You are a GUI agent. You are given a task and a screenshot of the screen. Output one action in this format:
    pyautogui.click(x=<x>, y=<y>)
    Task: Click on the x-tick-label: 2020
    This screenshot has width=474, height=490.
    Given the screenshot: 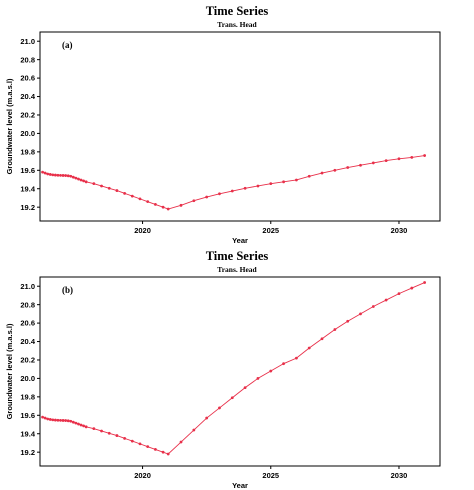 What is the action you would take?
    pyautogui.click(x=142, y=475)
    